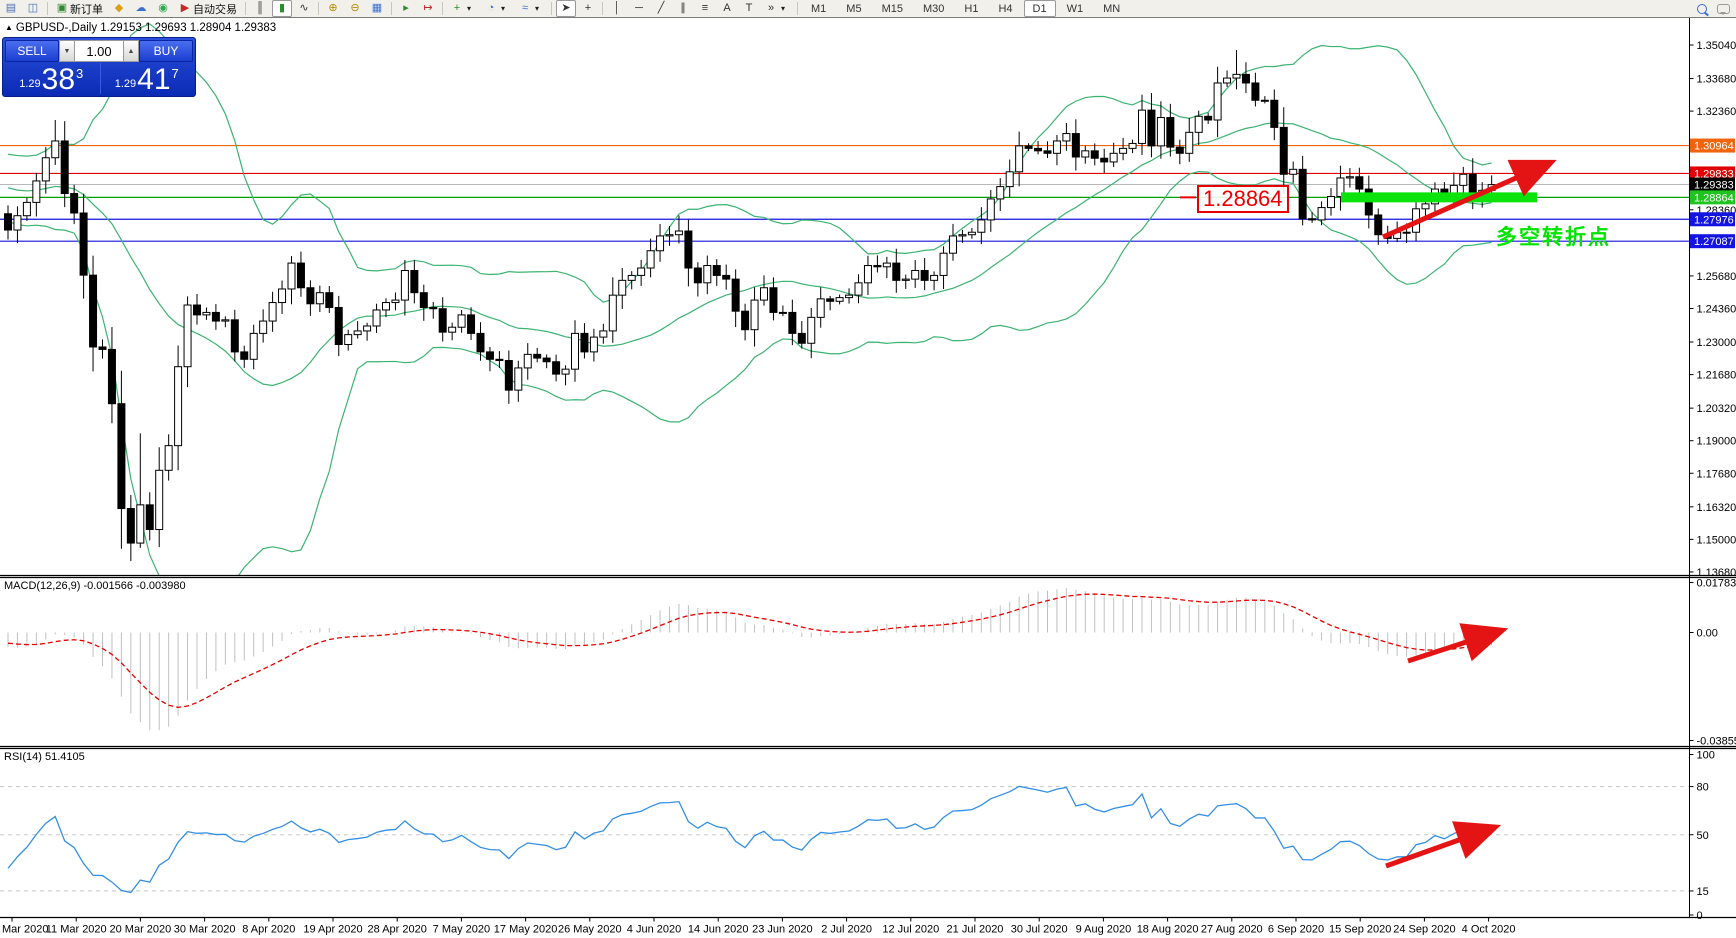 The image size is (1736, 938). I want to click on label-icon: T, so click(749, 8).